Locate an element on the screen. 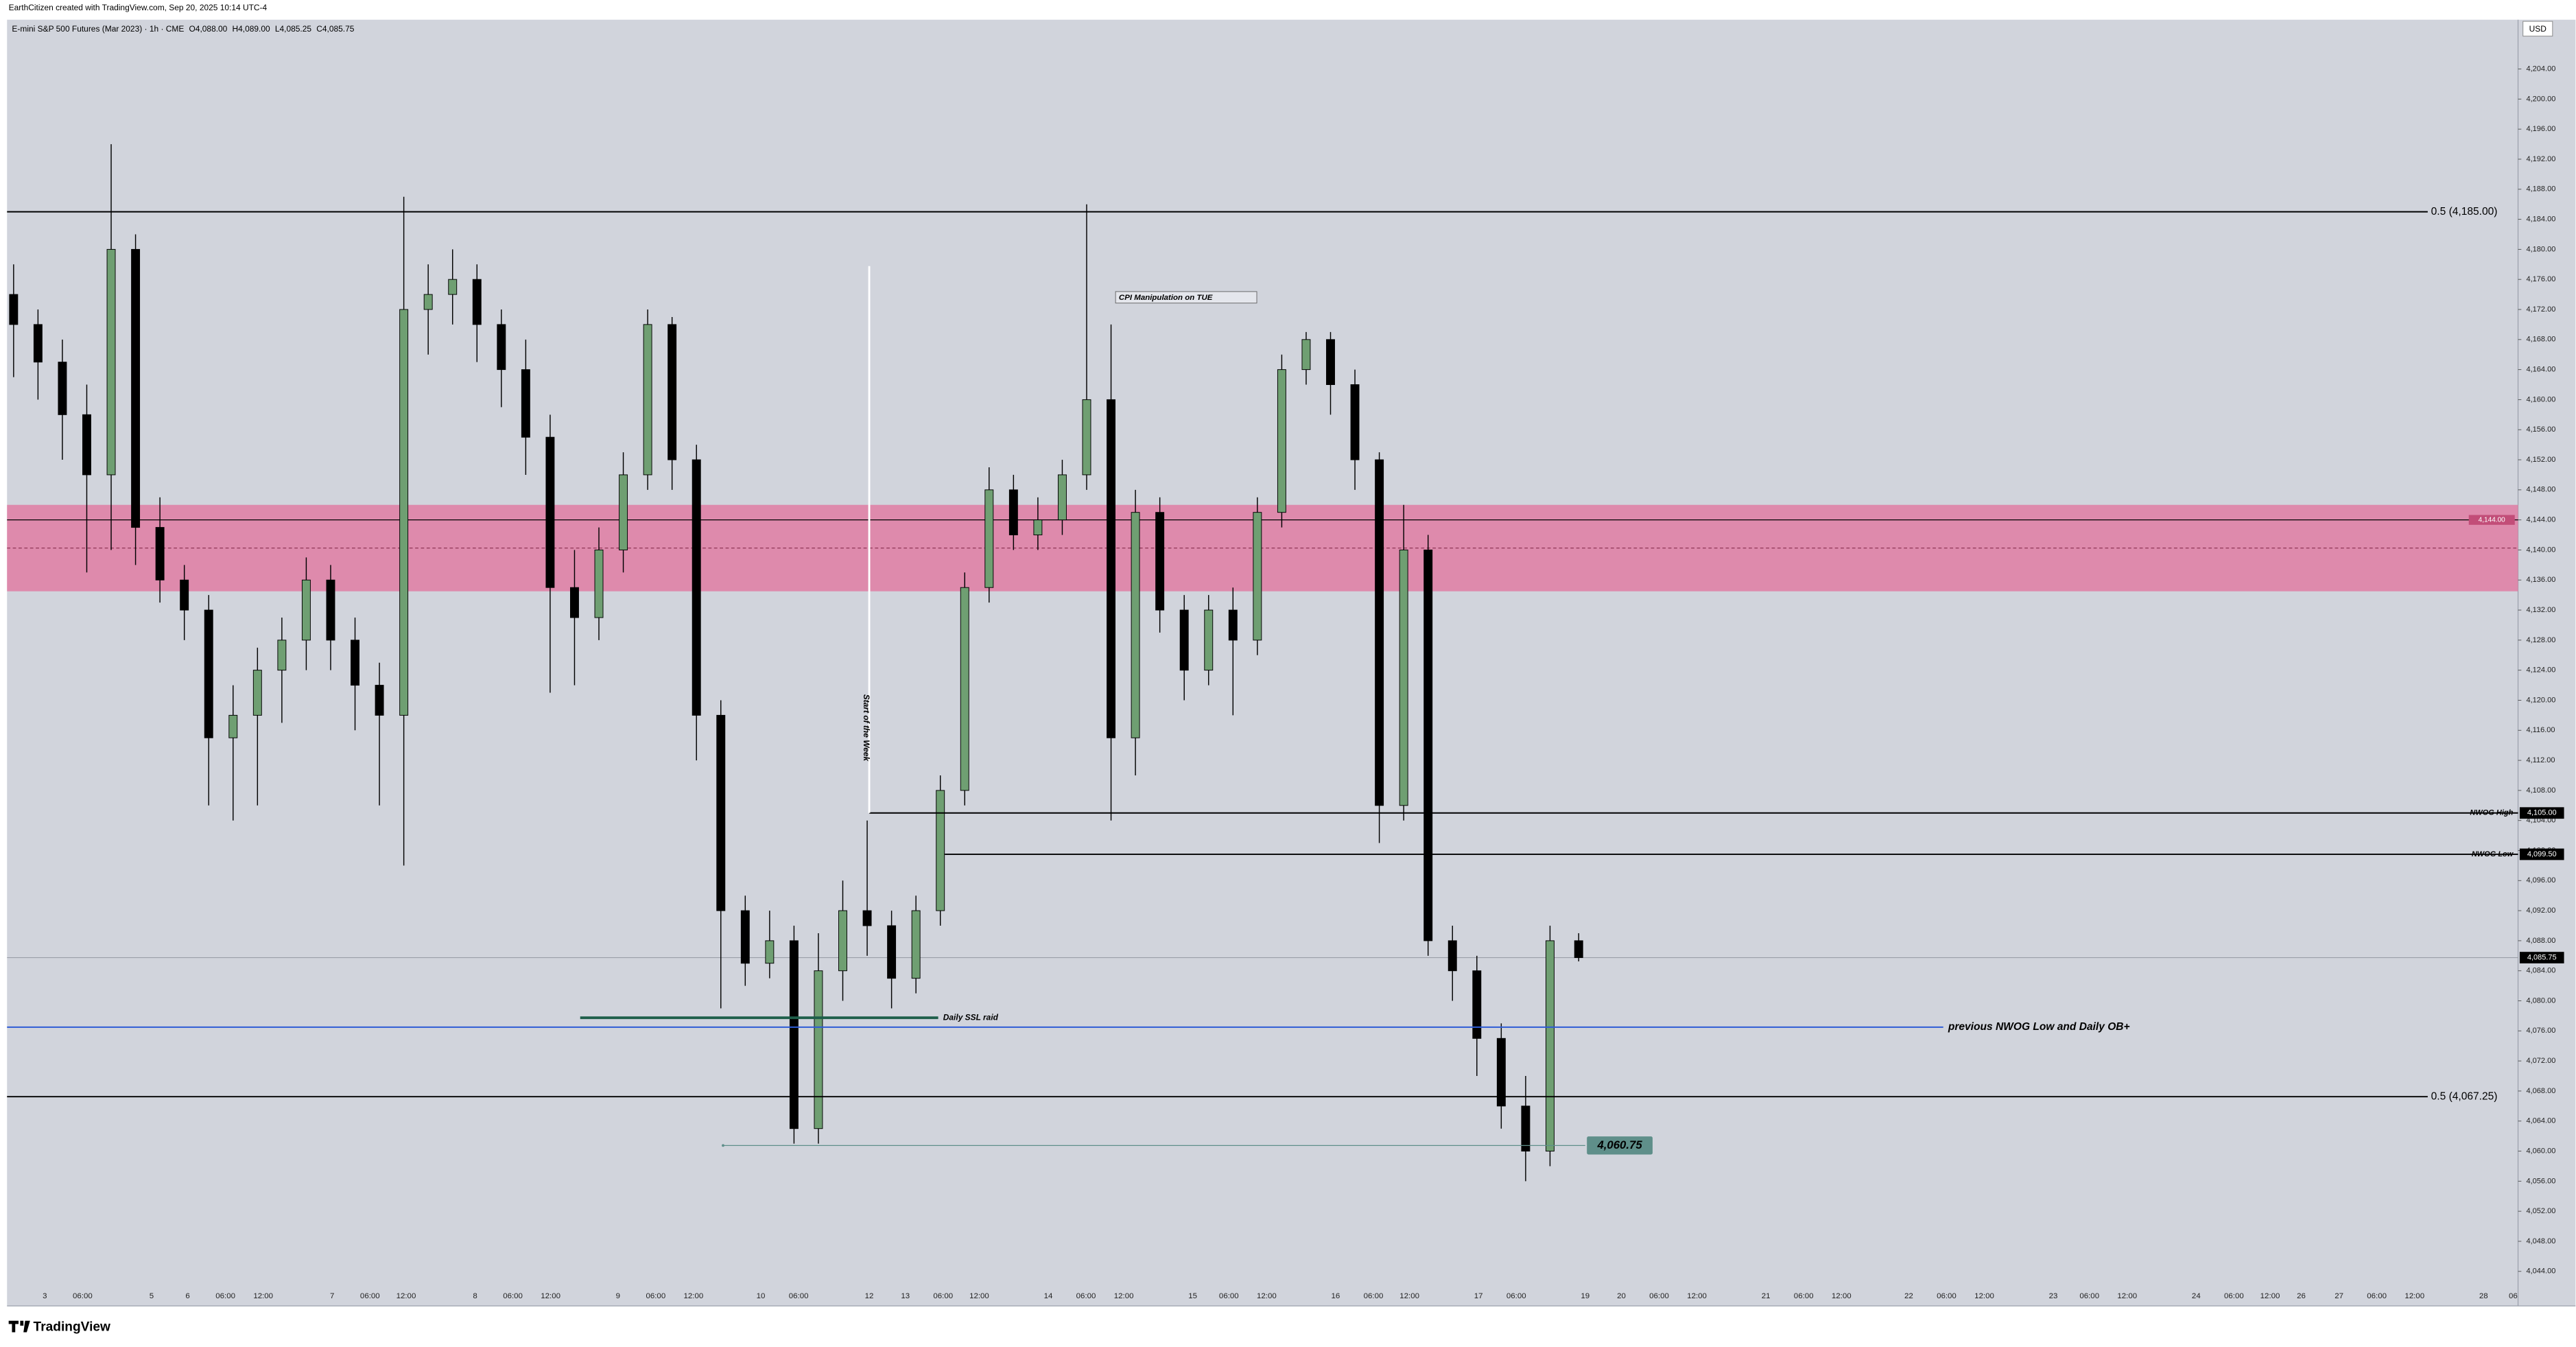 Image resolution: width=2576 pixels, height=1347 pixels. level-label: 4,060.75 is located at coordinates (1619, 1144).